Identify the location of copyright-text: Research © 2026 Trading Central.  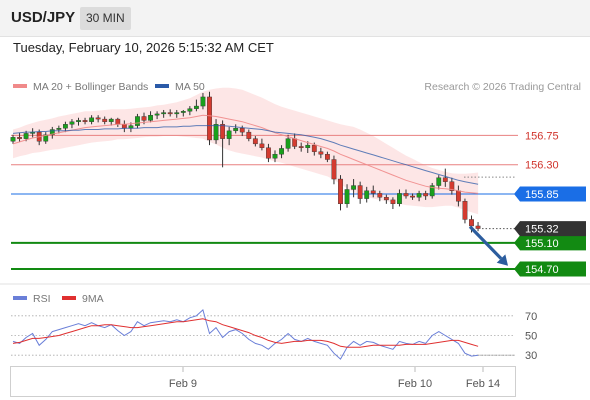
(502, 87).